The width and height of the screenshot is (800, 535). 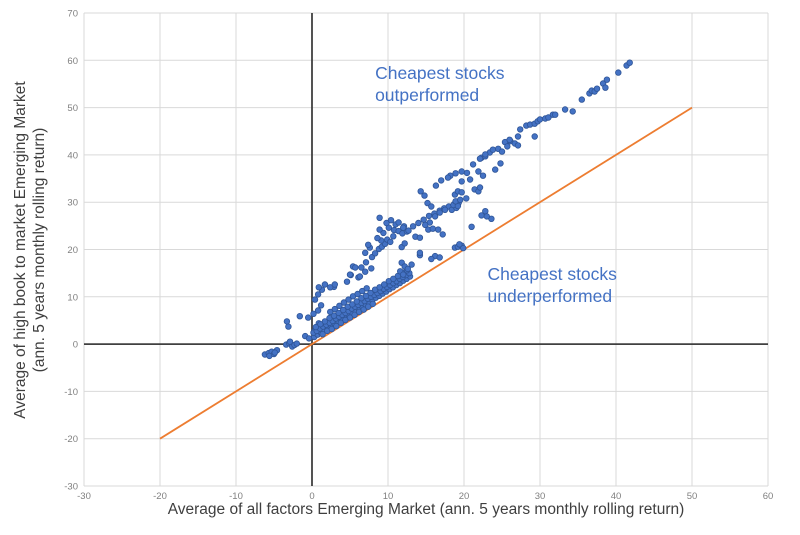 What do you see at coordinates (84, 496) in the screenshot?
I see `x-tick-label: -30` at bounding box center [84, 496].